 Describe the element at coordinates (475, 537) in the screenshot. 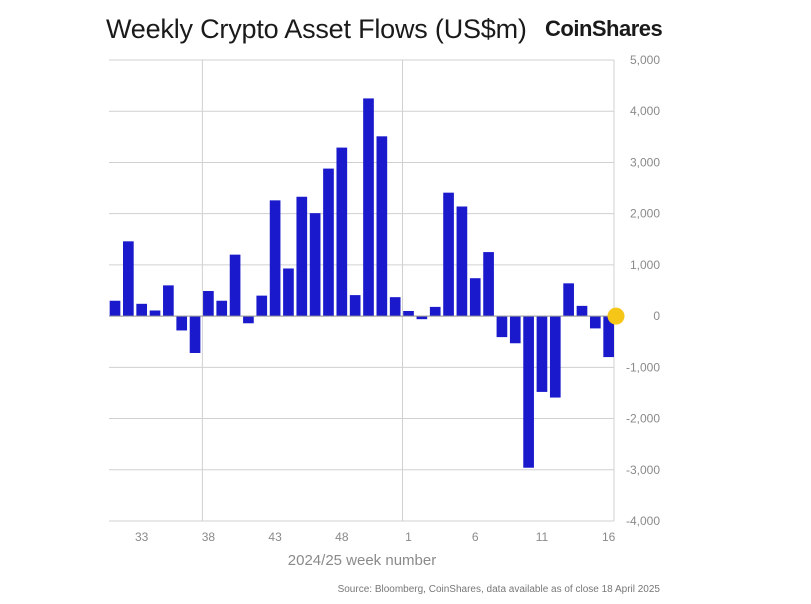

I see `x-tick-label: 6` at that location.